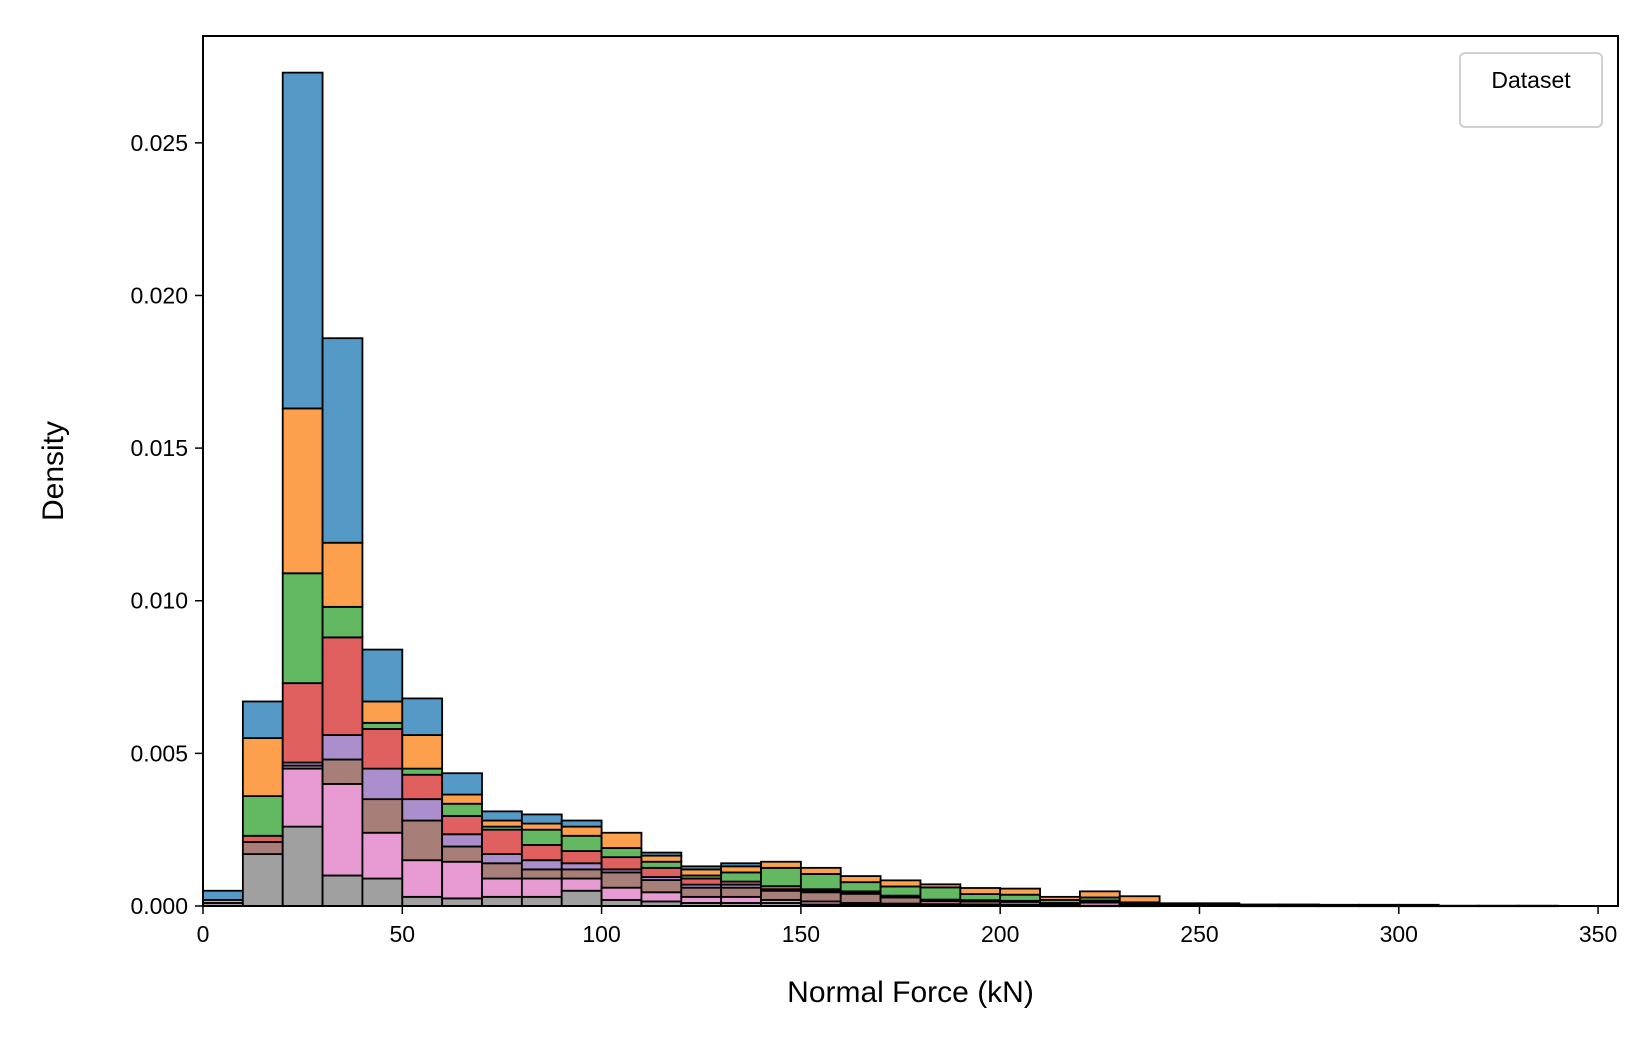  What do you see at coordinates (601, 934) in the screenshot?
I see `x-tick-label: 100` at bounding box center [601, 934].